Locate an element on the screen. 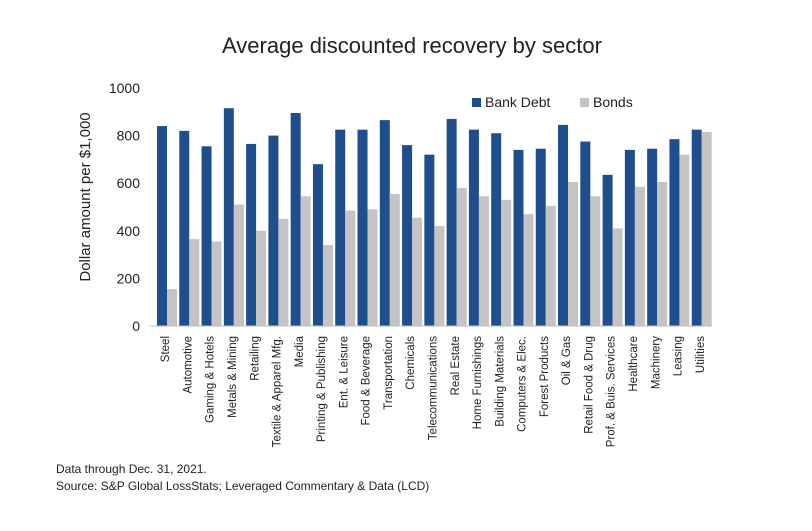 This screenshot has width=812, height=531. x-tick-label: Retail Food & Drug is located at coordinates (589, 385).